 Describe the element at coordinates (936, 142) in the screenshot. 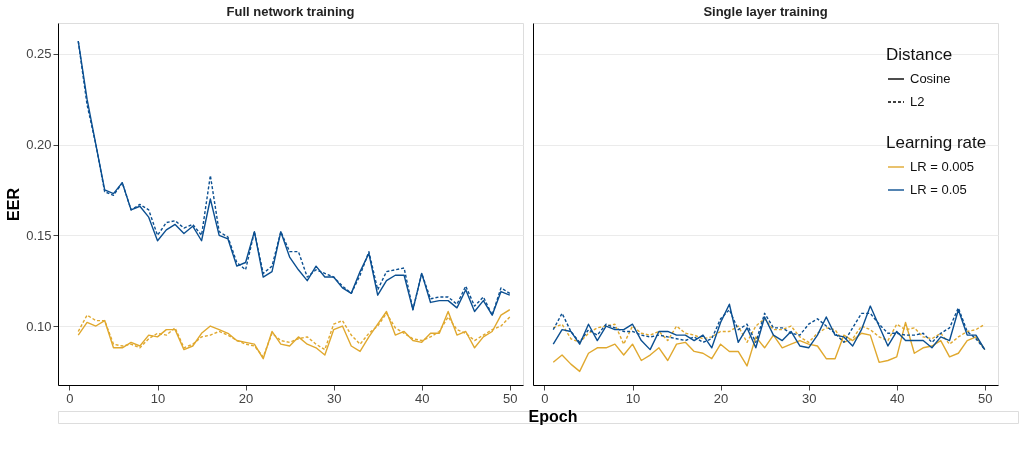

I see `legend-title: Learning rate` at that location.